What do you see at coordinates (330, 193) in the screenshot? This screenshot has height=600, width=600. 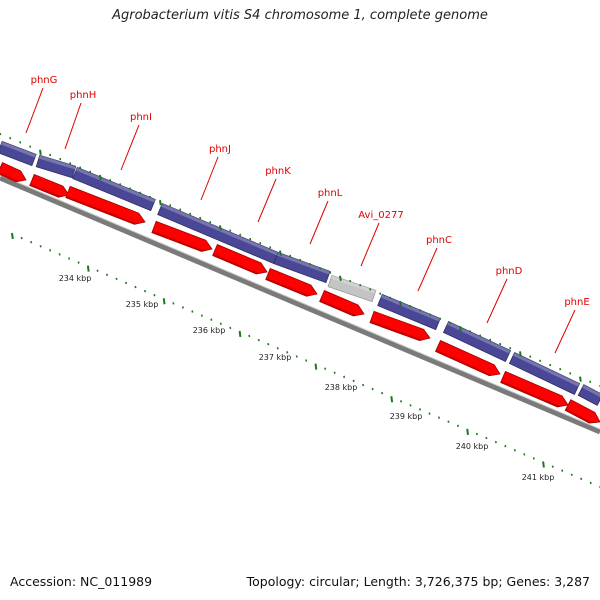 I see `gene-label: phnL` at bounding box center [330, 193].